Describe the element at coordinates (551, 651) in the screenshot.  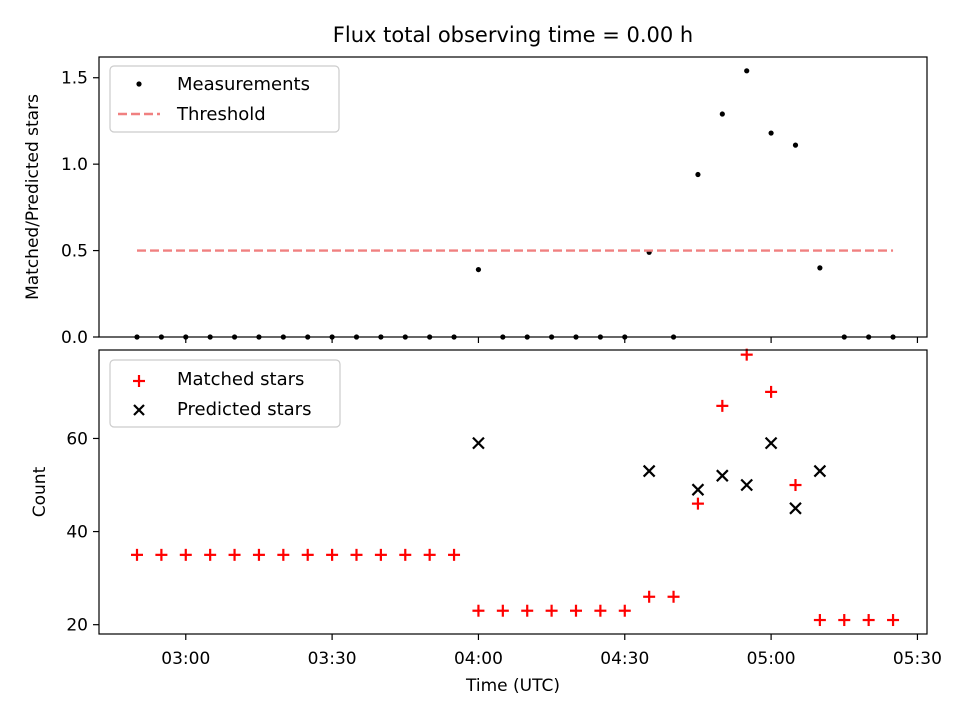
I see `bottom-x-axis: 03:00 03:30 04:00 04:30 05:00 05:30` at that location.